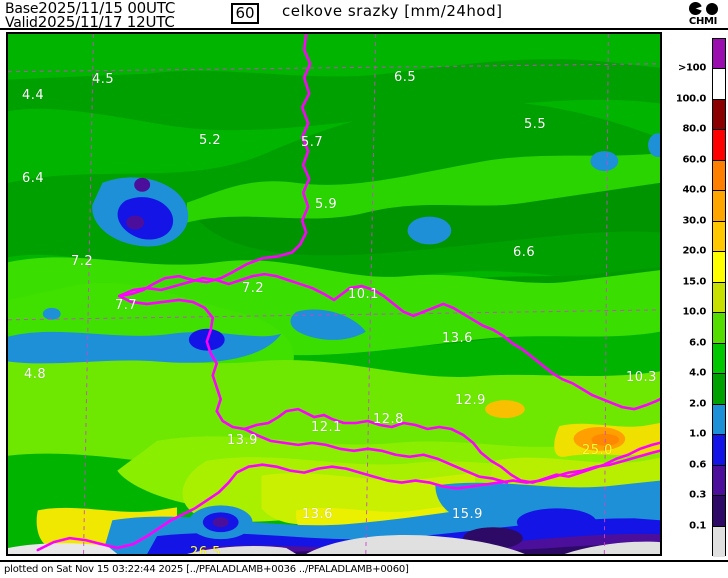 This screenshot has height=578, width=728. What do you see at coordinates (697, 465) in the screenshot?
I see `colorbar-tick: 0.6` at bounding box center [697, 465].